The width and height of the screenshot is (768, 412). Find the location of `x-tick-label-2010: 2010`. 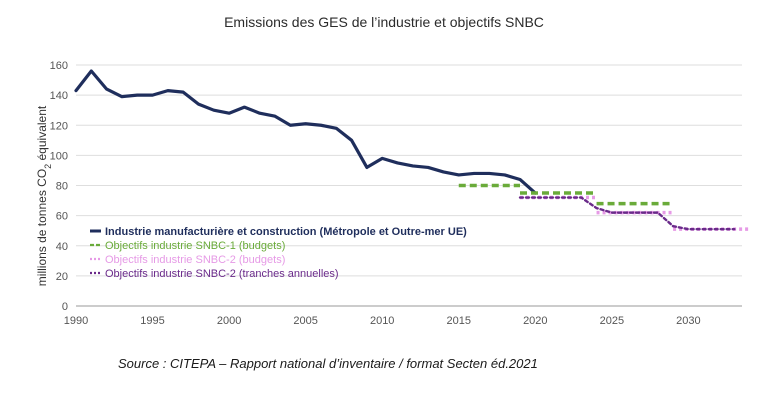

x-tick-label-2010: 2010 is located at coordinates (382, 321).